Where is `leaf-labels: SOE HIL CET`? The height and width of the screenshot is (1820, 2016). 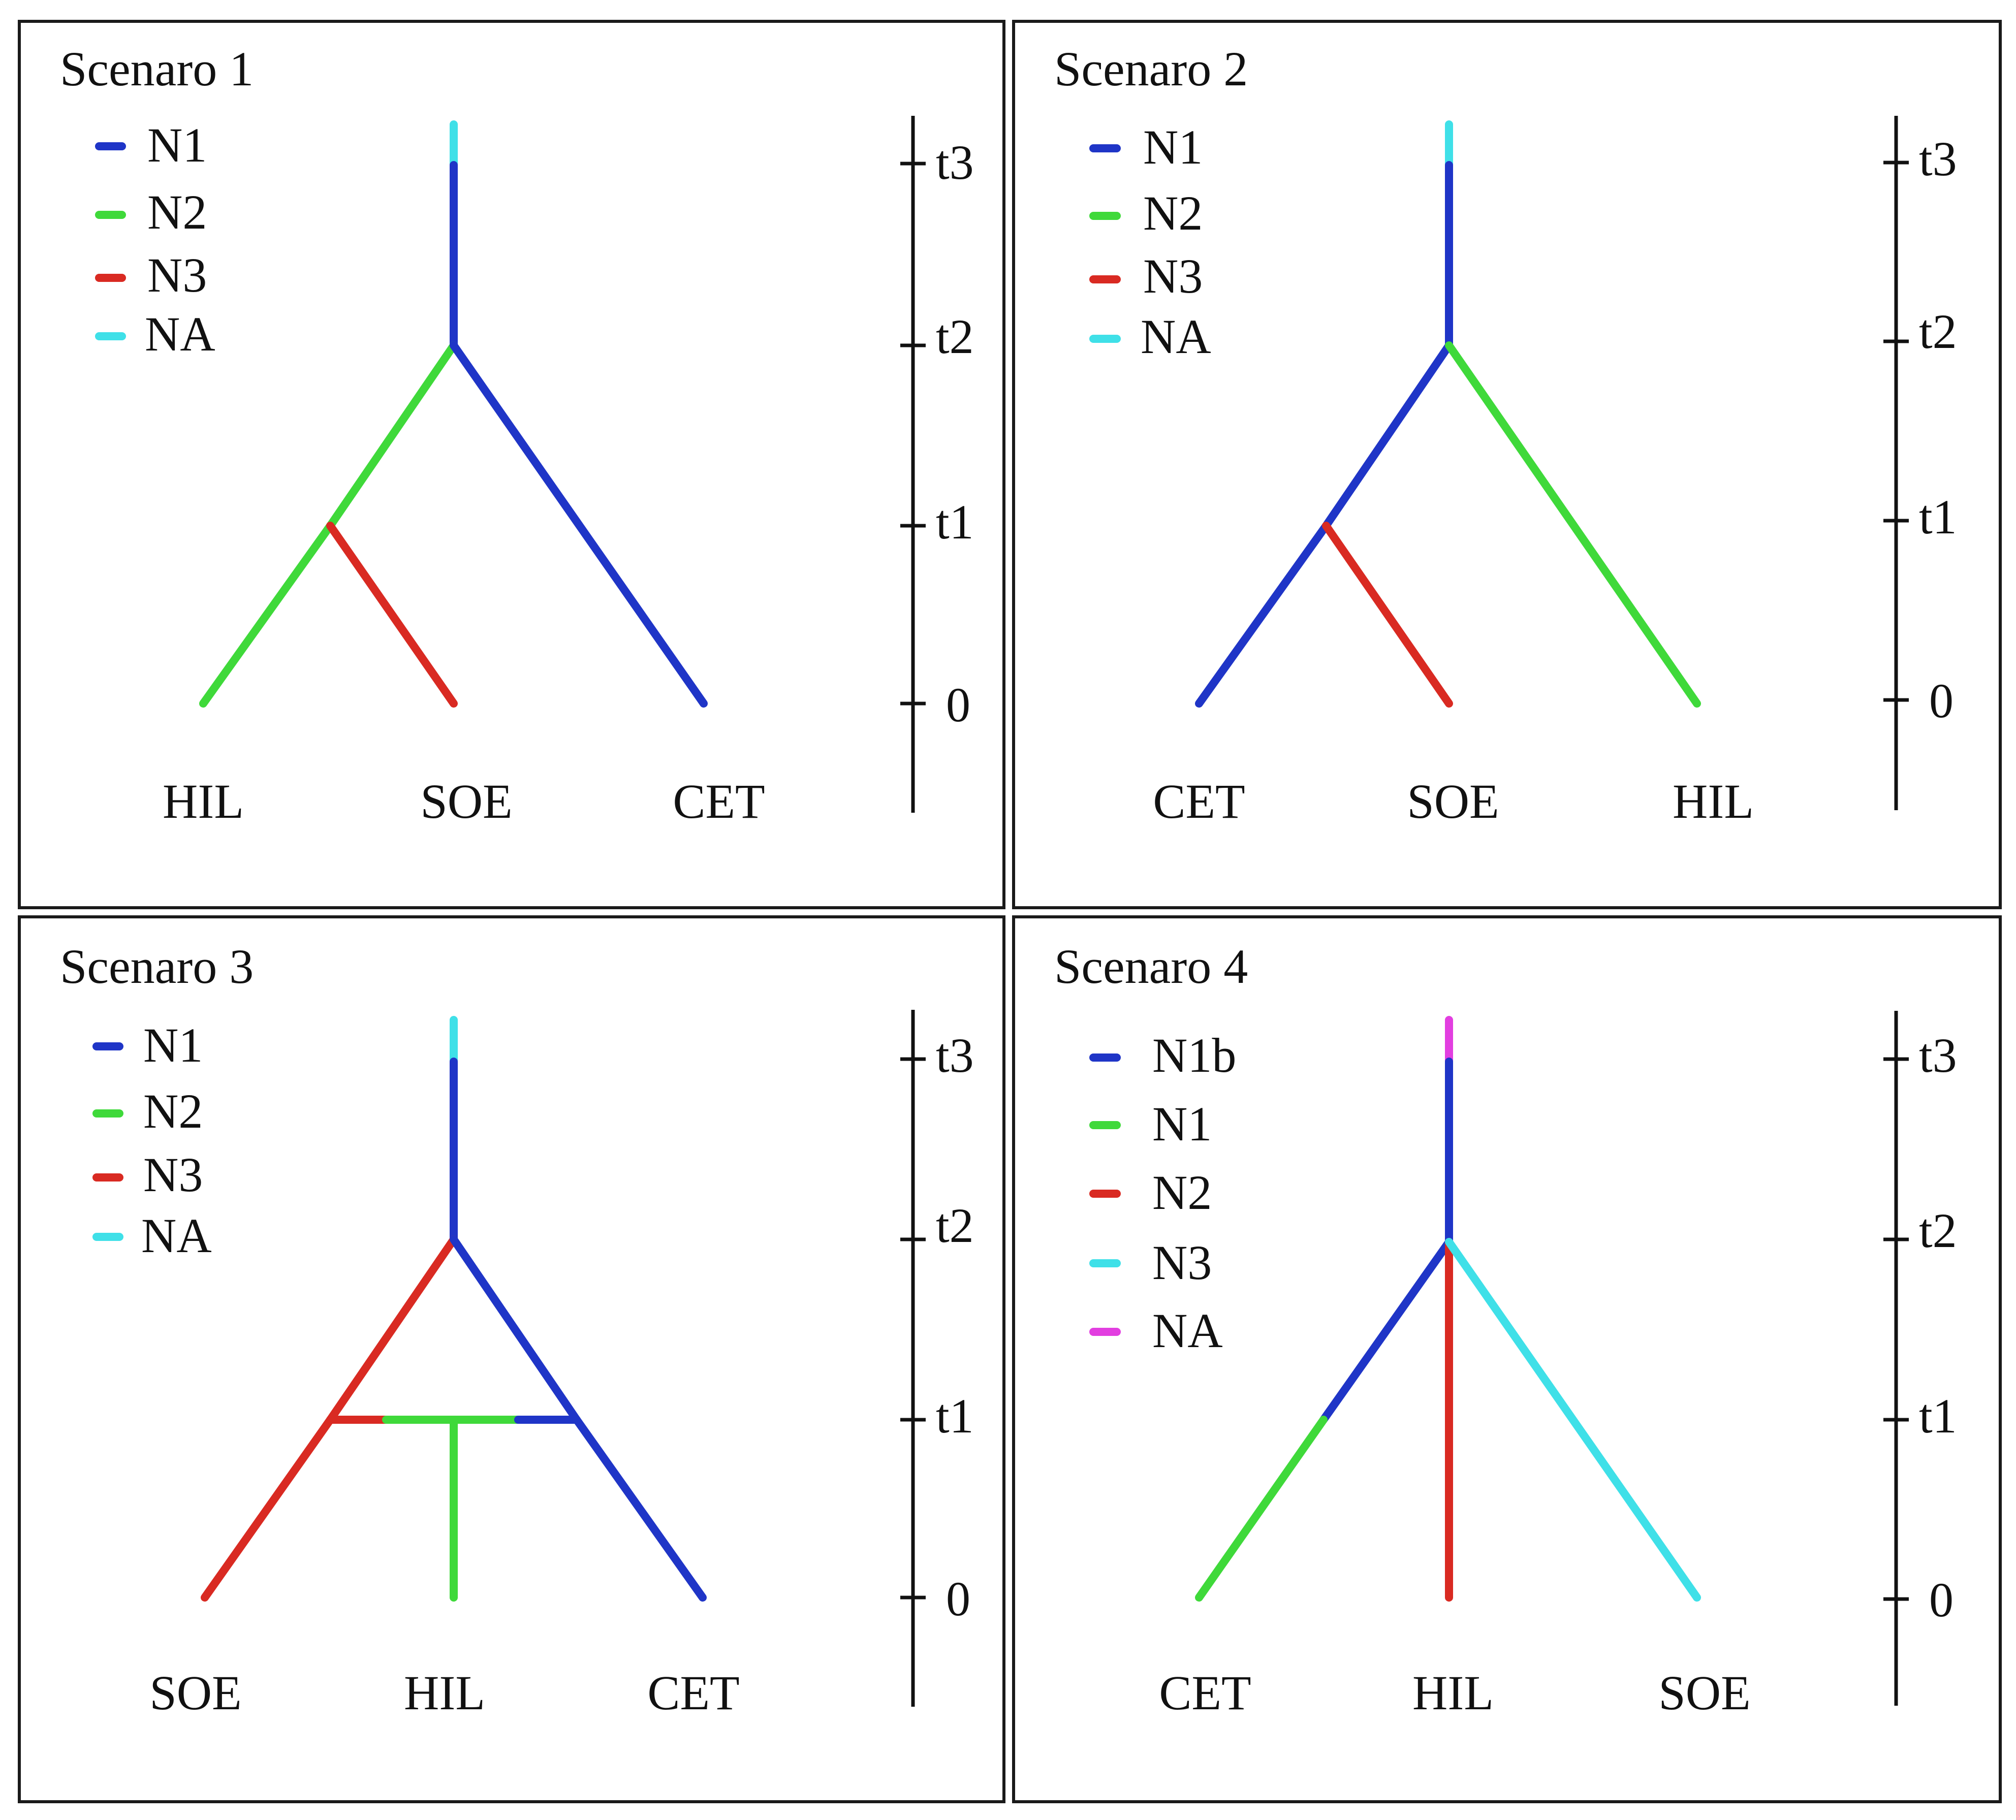 leaf-labels: SOE HIL CET is located at coordinates (444, 1693).